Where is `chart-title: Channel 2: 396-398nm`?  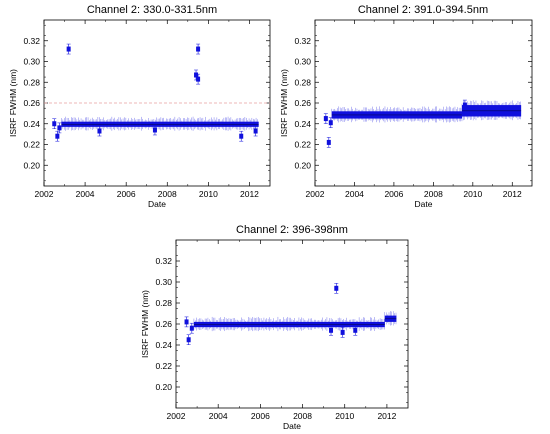
chart-title: Channel 2: 396-398nm is located at coordinates (292, 230).